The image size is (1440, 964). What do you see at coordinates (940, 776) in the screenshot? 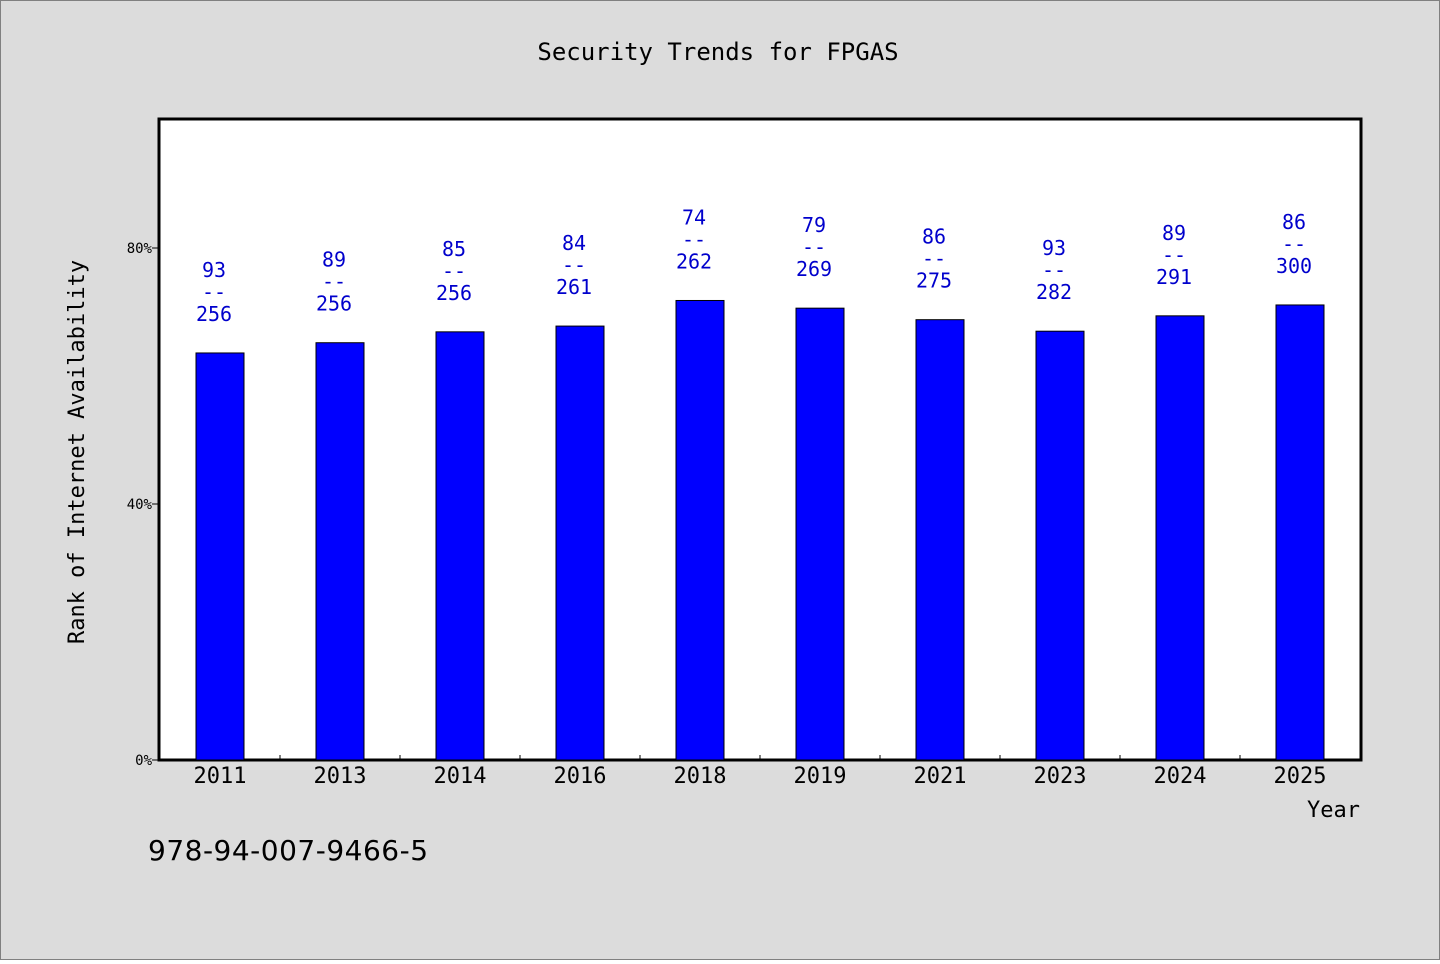
I see `x-tick-label: 2021` at bounding box center [940, 776].